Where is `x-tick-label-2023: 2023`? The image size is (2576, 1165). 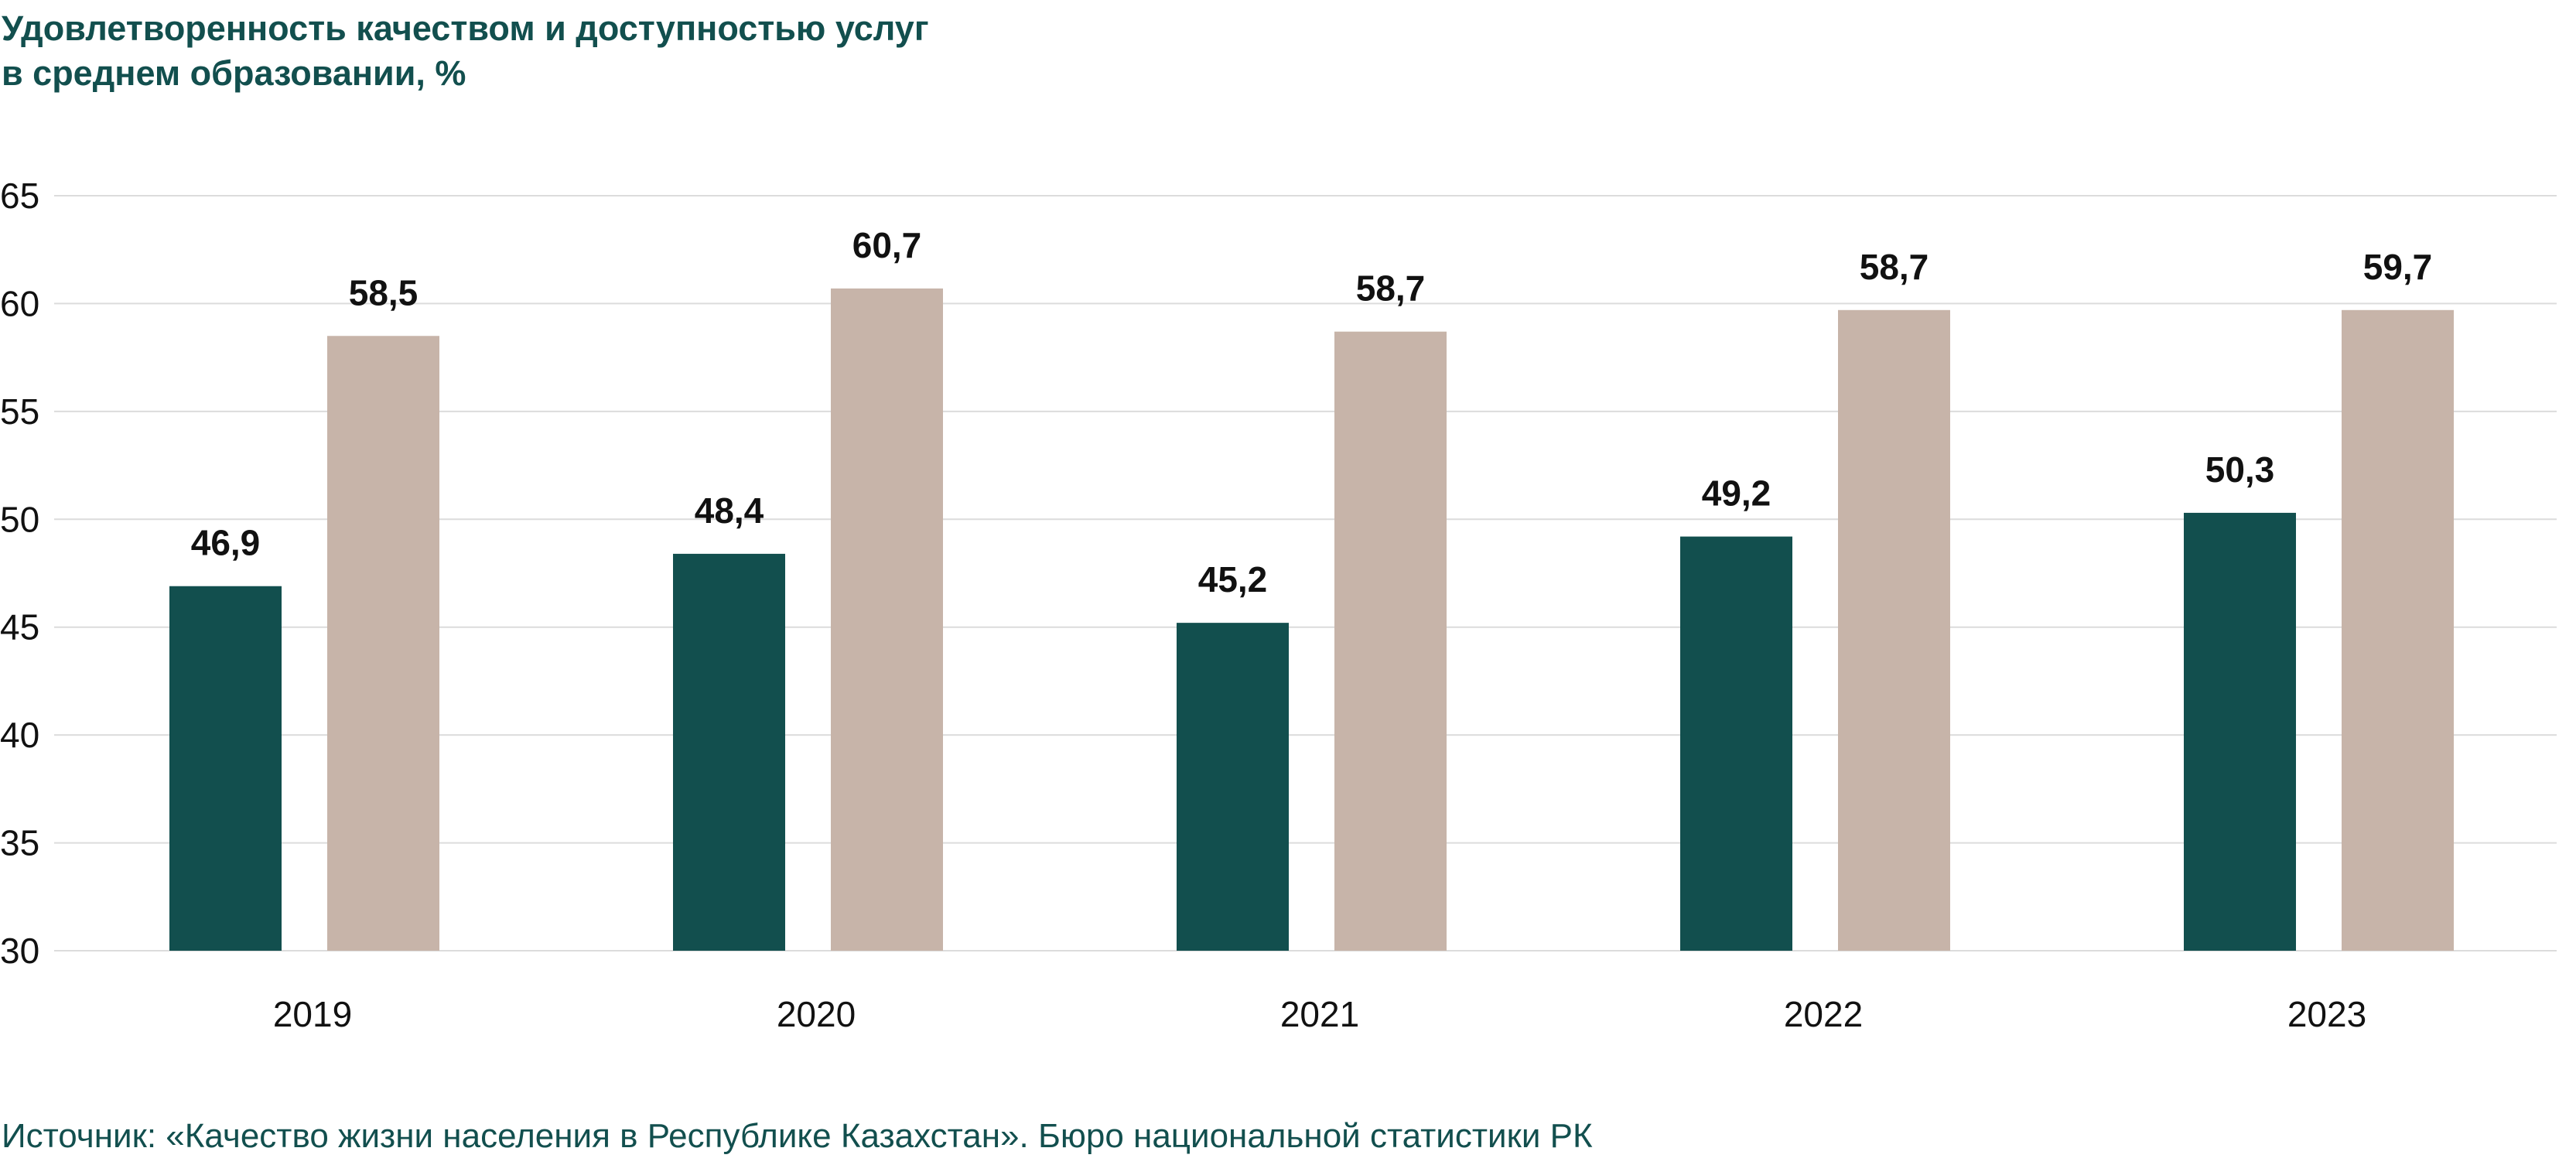 x-tick-label-2023: 2023 is located at coordinates (2326, 1014).